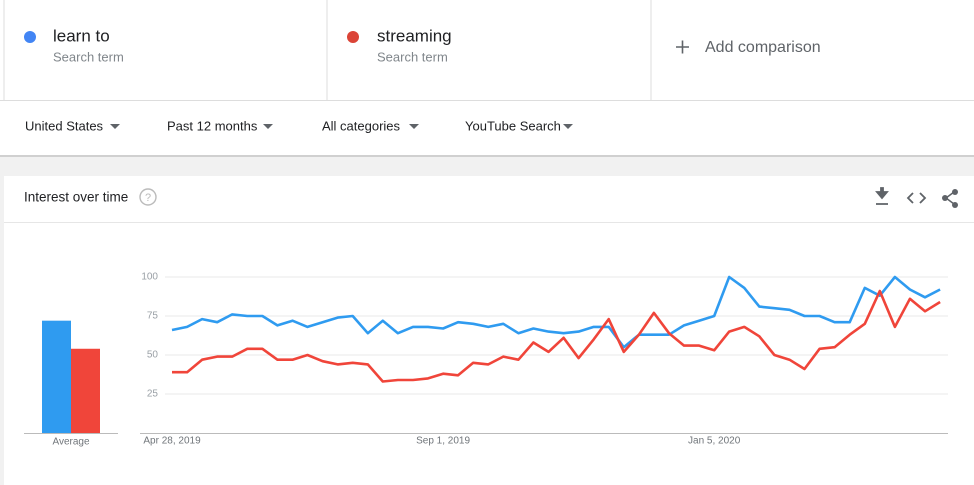 The width and height of the screenshot is (974, 485). Describe the element at coordinates (443, 441) in the screenshot. I see `x-tick-label: Sep 1, 2019` at that location.